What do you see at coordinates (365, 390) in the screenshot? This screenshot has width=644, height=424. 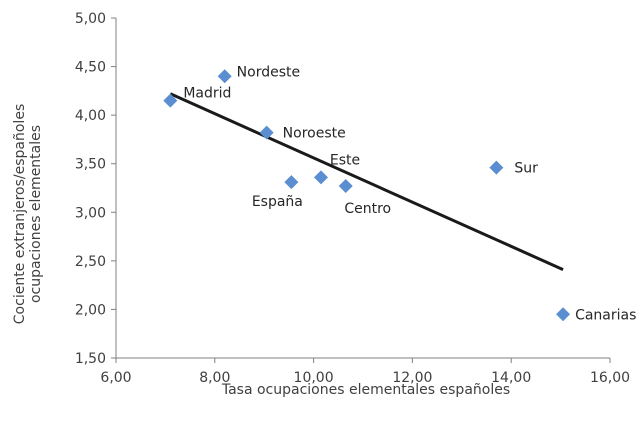 I see `x-axis-title: Tasa ocupaciones elementales españoles` at bounding box center [365, 390].